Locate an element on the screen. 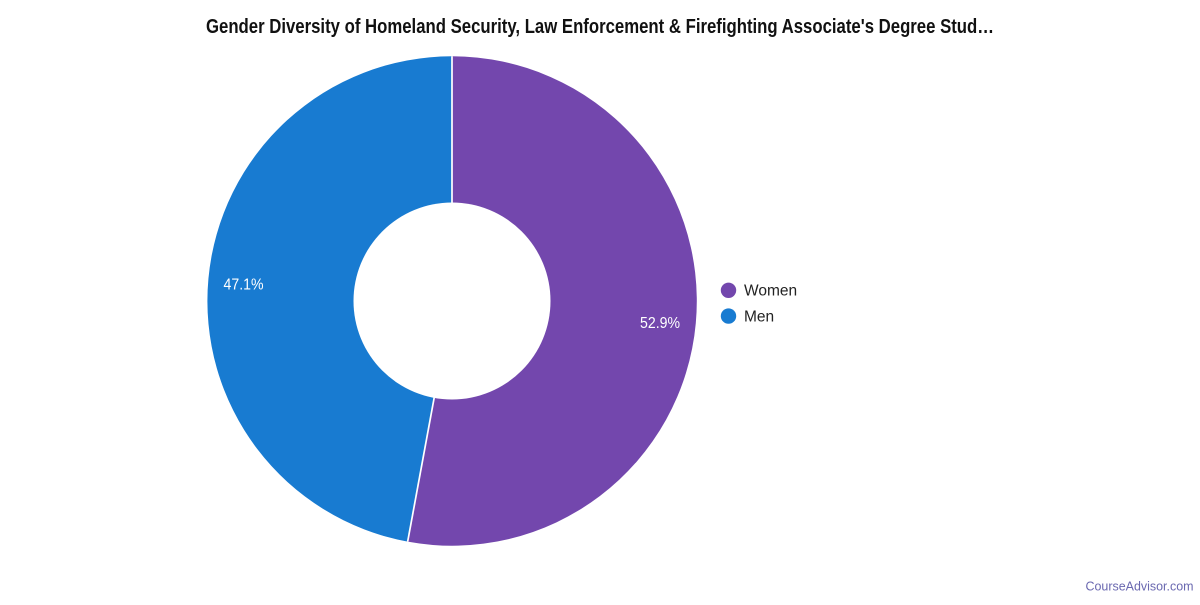 The height and width of the screenshot is (605, 1200). svg-text: 47.1% is located at coordinates (244, 284).